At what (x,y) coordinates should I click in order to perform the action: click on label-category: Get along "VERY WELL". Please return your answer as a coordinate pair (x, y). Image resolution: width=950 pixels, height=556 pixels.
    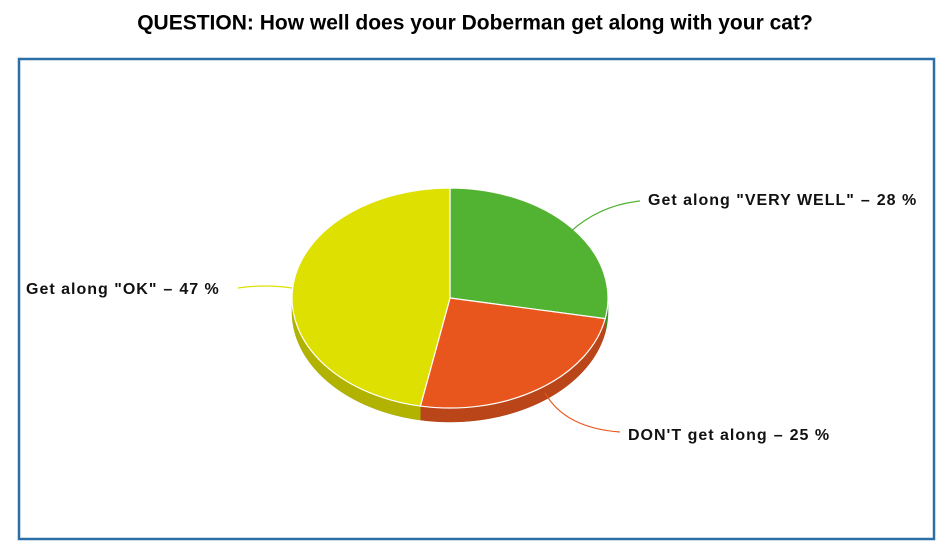
    Looking at the image, I should click on (751, 200).